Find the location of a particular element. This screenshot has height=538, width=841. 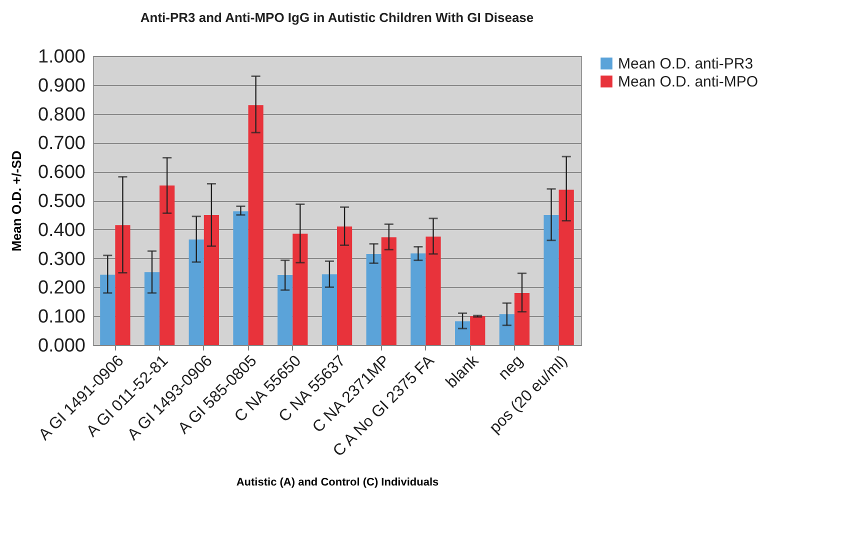

y-tick-label: 1.000 is located at coordinates (62, 57).